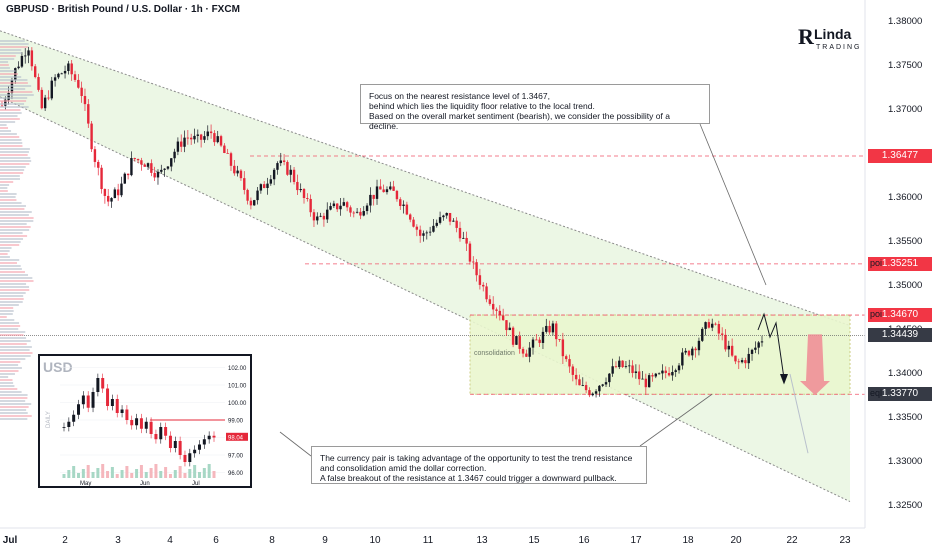 The width and height of the screenshot is (932, 550). I want to click on inset-y-tick: 100.00, so click(237, 404).